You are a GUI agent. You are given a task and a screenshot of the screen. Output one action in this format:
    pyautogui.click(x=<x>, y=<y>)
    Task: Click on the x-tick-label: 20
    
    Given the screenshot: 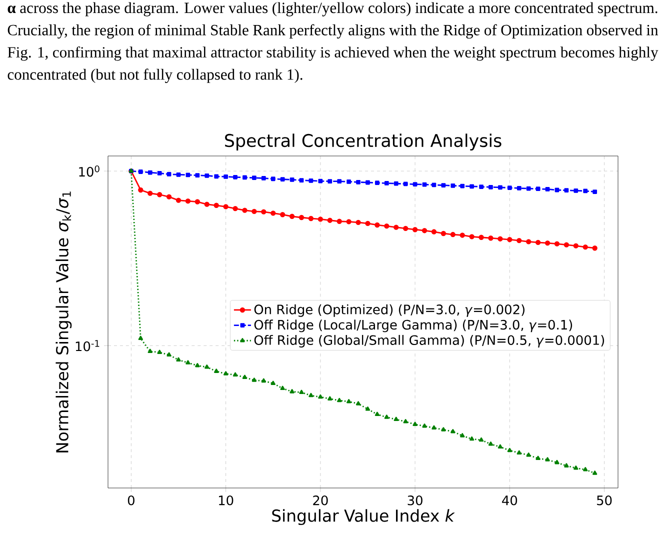 What is the action you would take?
    pyautogui.click(x=320, y=500)
    